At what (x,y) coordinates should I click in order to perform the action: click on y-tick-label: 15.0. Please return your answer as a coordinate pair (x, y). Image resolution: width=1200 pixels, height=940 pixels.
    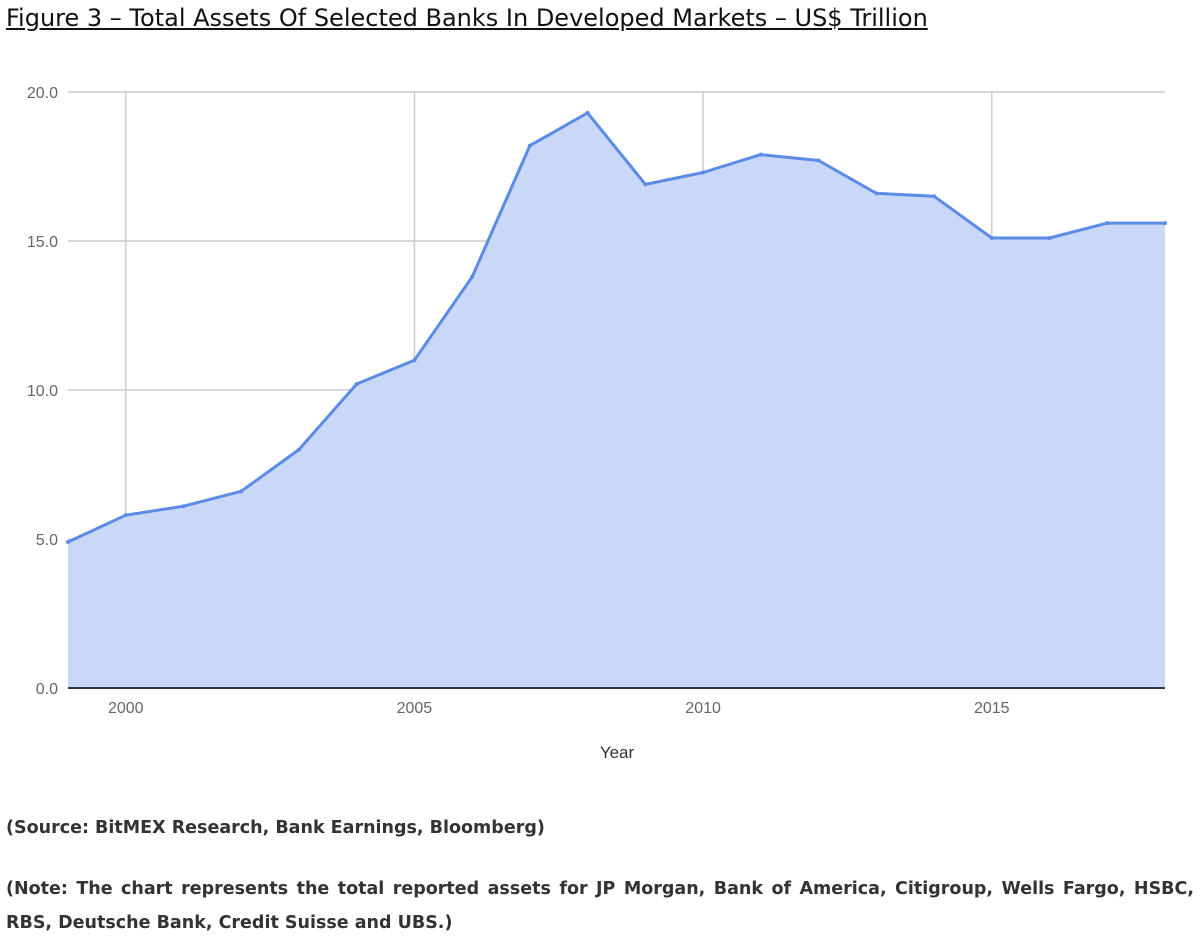
    Looking at the image, I should click on (42, 242).